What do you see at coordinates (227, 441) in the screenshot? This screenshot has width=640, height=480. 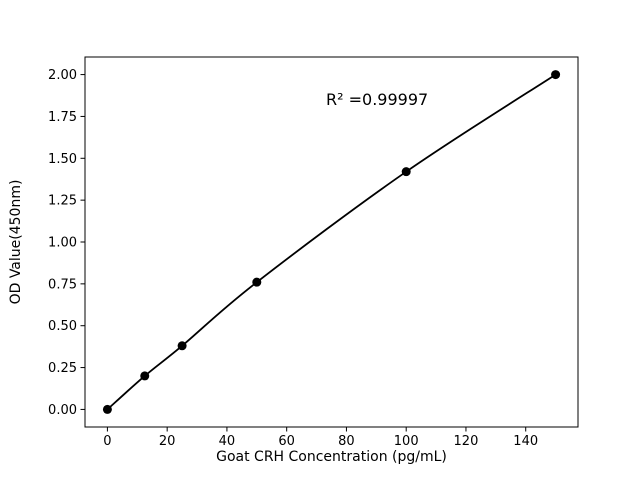 I see `x-tick-label: 40` at bounding box center [227, 441].